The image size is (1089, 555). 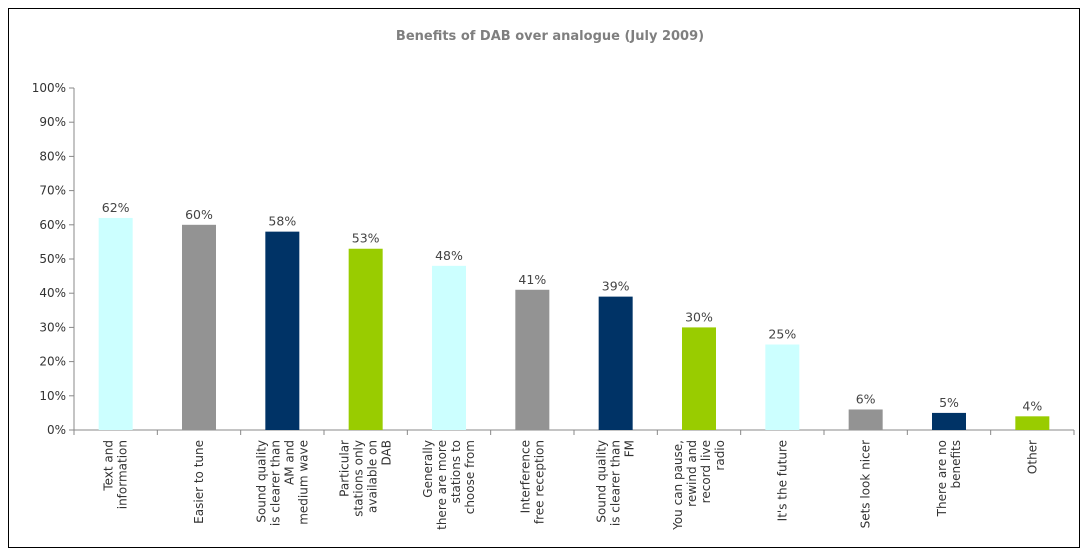 What do you see at coordinates (116, 207) in the screenshot?
I see `data-label: 62%` at bounding box center [116, 207].